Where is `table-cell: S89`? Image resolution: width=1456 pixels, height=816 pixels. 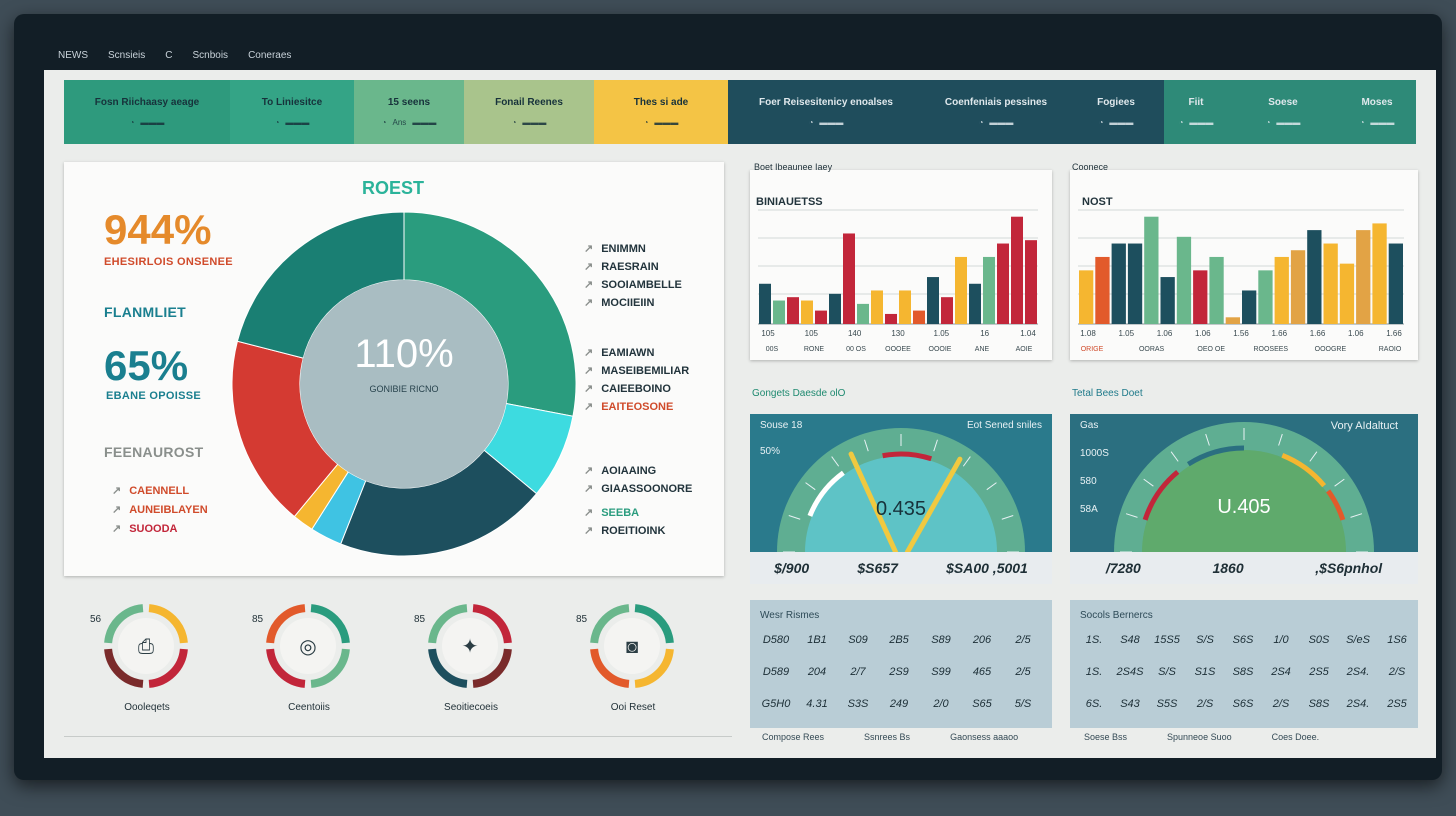 table-cell: S89 is located at coordinates (941, 640).